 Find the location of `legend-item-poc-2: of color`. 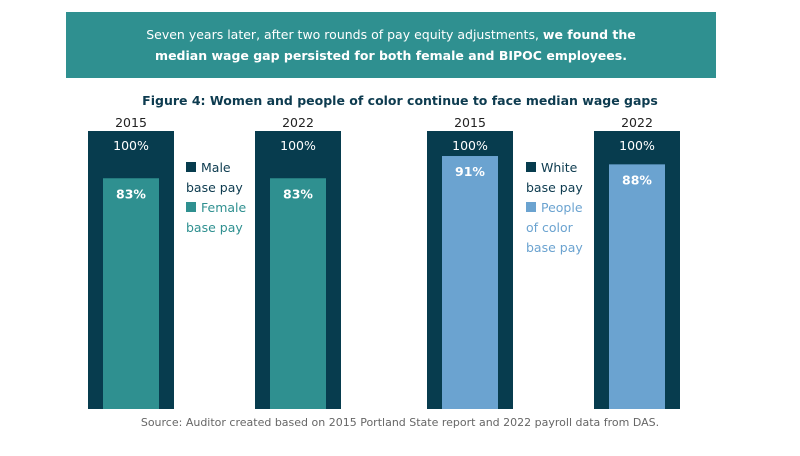

legend-item-poc-2: of color is located at coordinates (549, 227).